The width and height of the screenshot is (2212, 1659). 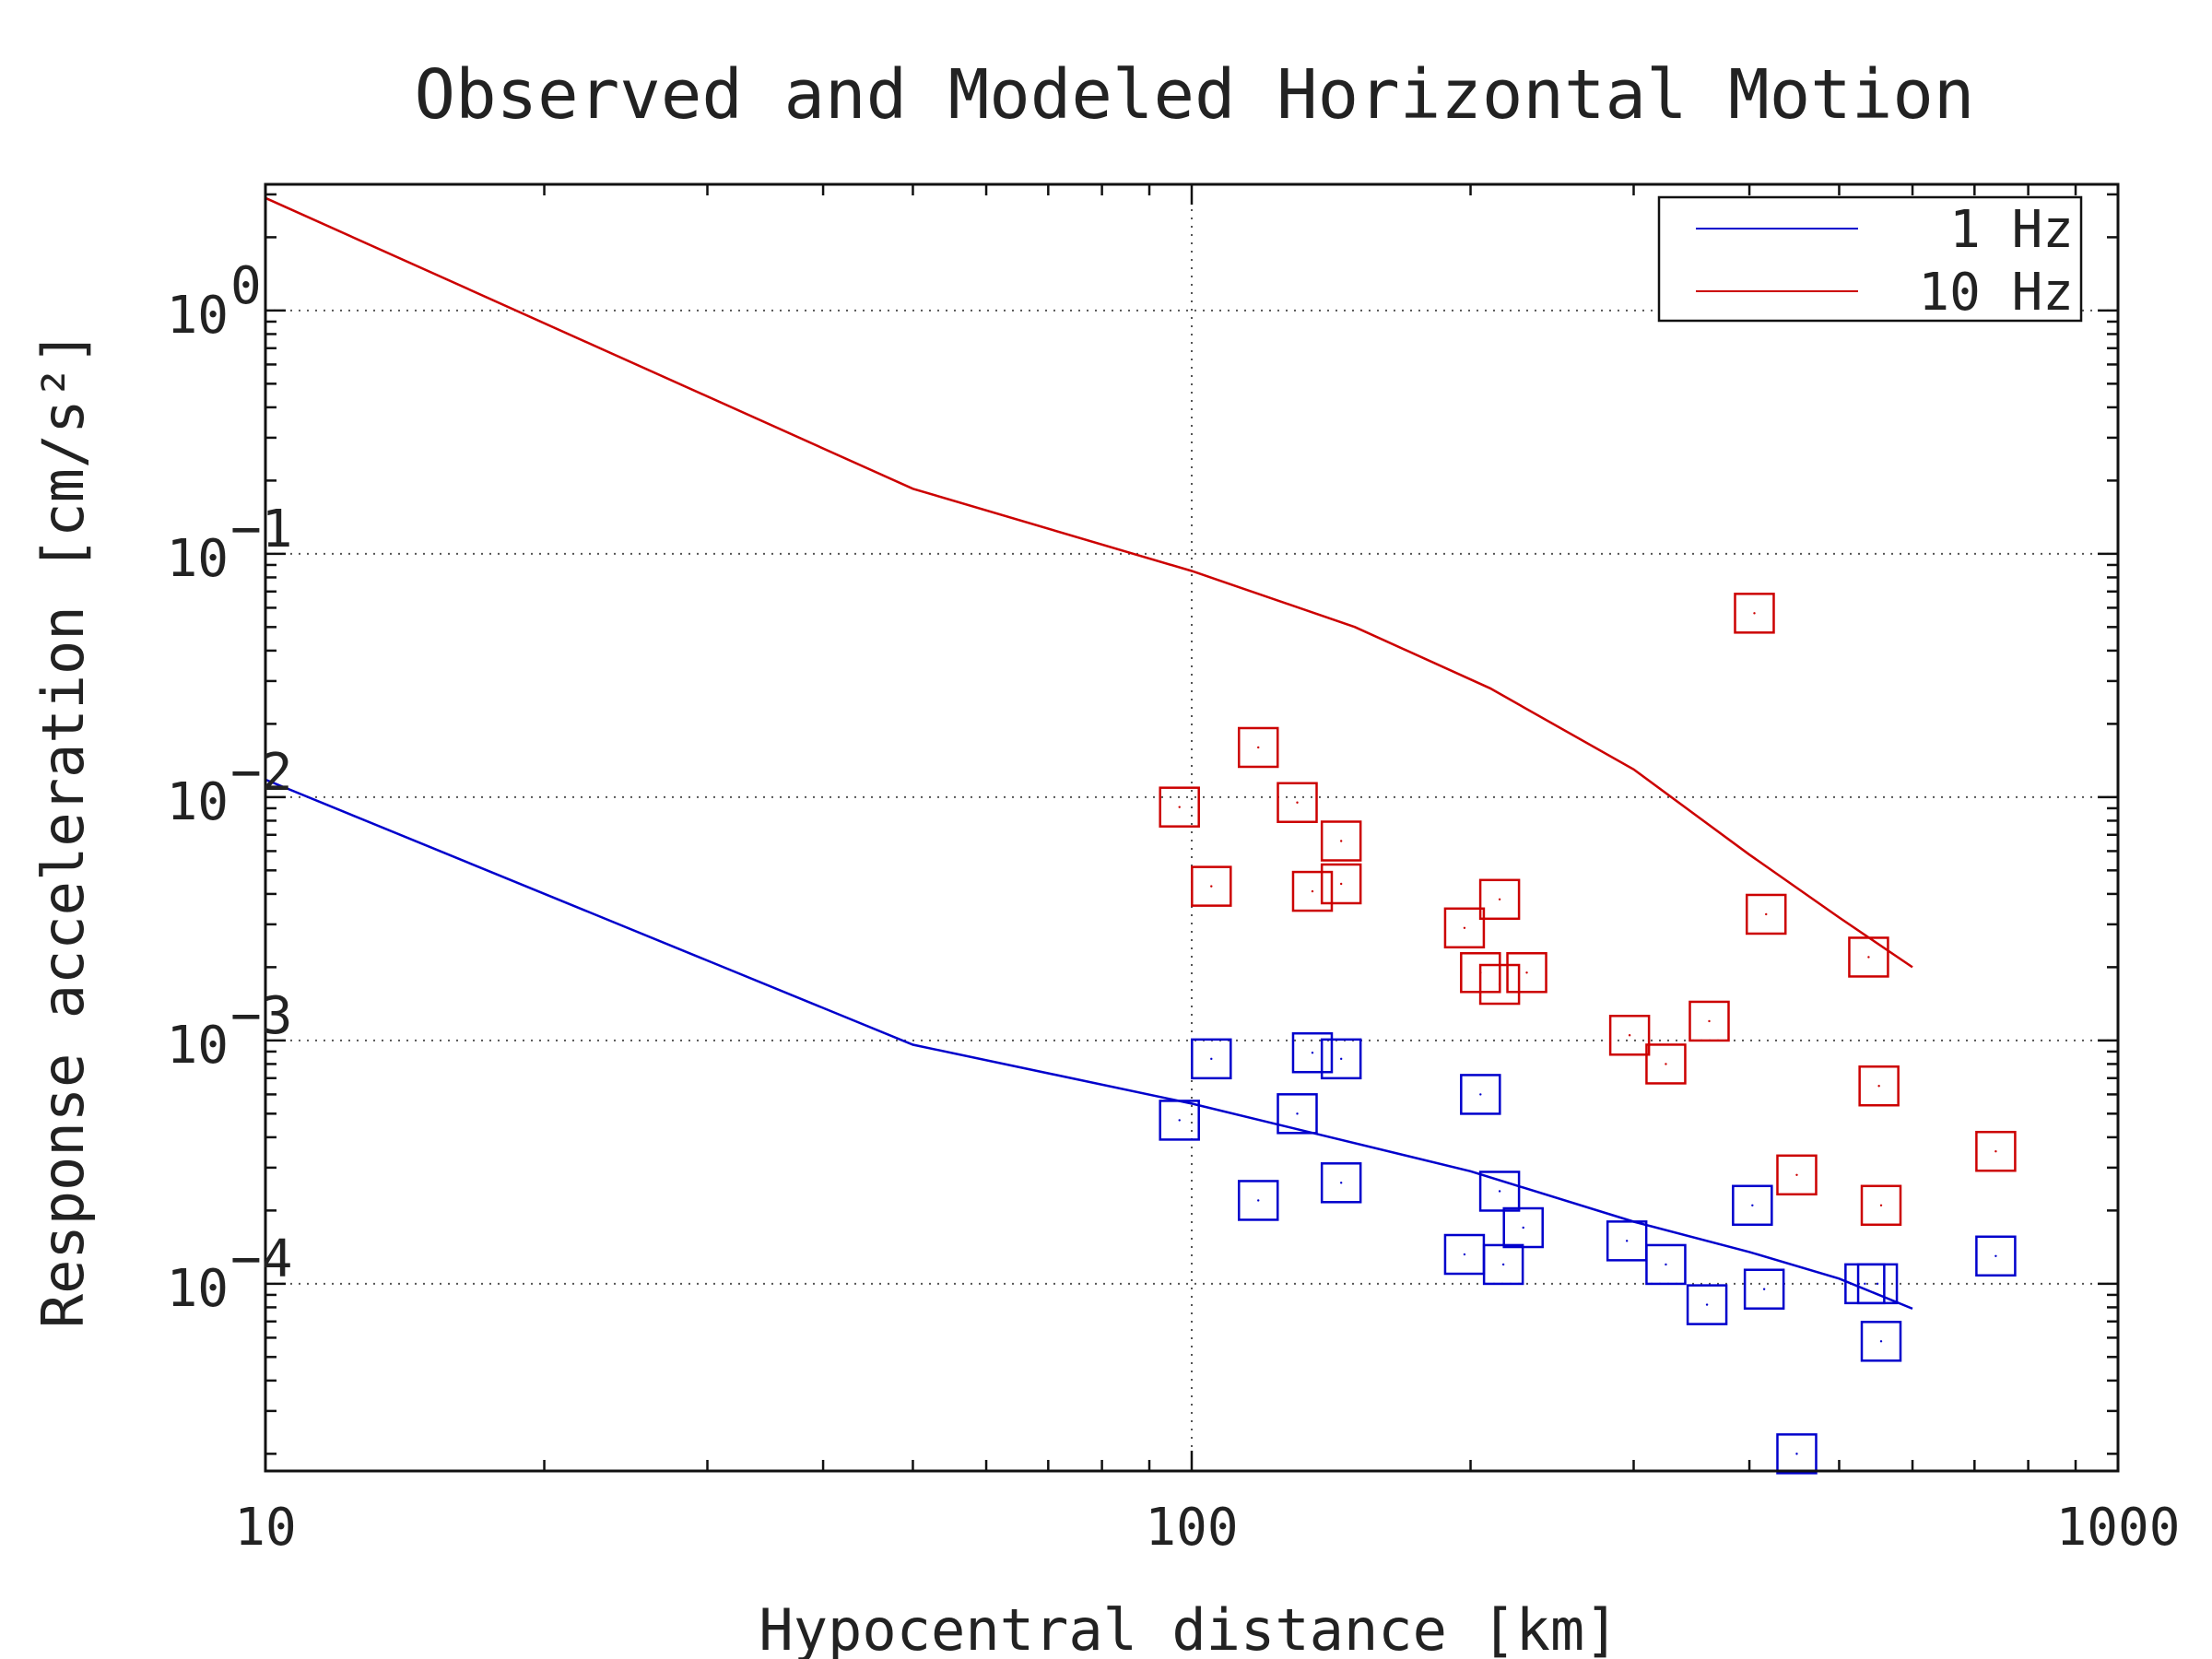 I want to click on x-tick-label: 100, so click(x=1191, y=1528).